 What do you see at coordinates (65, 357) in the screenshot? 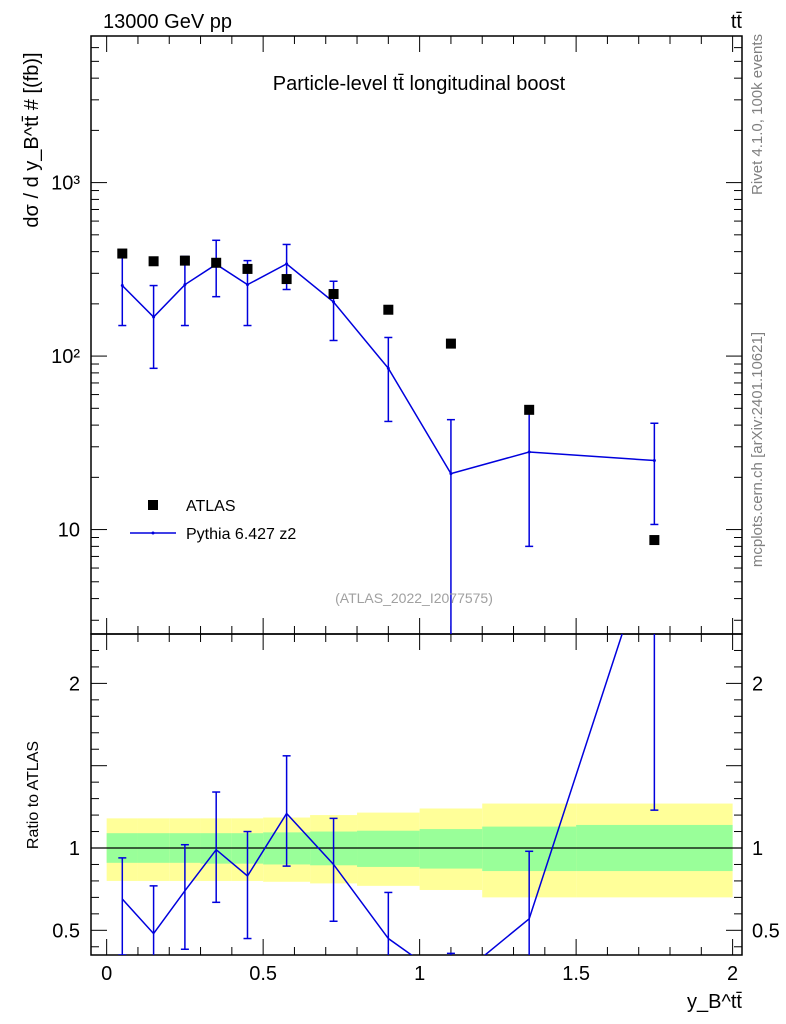
I see `y-tick-label: 10²` at bounding box center [65, 357].